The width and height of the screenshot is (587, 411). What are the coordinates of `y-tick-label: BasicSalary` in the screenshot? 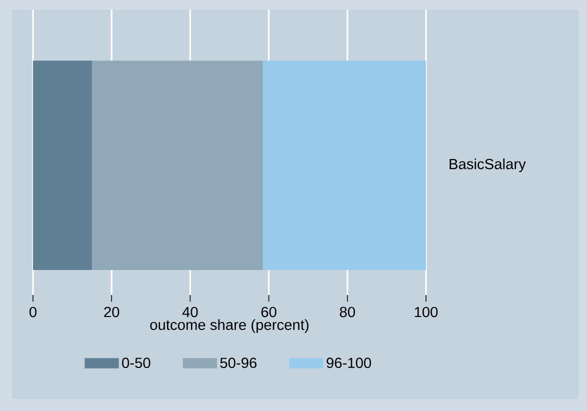 It's located at (488, 165).